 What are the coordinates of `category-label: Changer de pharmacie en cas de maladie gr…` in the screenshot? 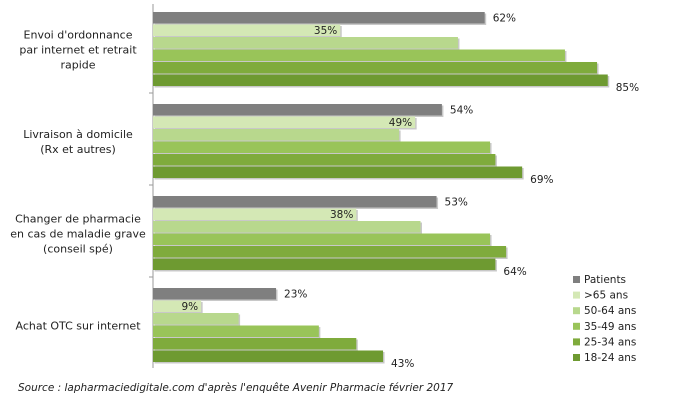 It's located at (78, 234).